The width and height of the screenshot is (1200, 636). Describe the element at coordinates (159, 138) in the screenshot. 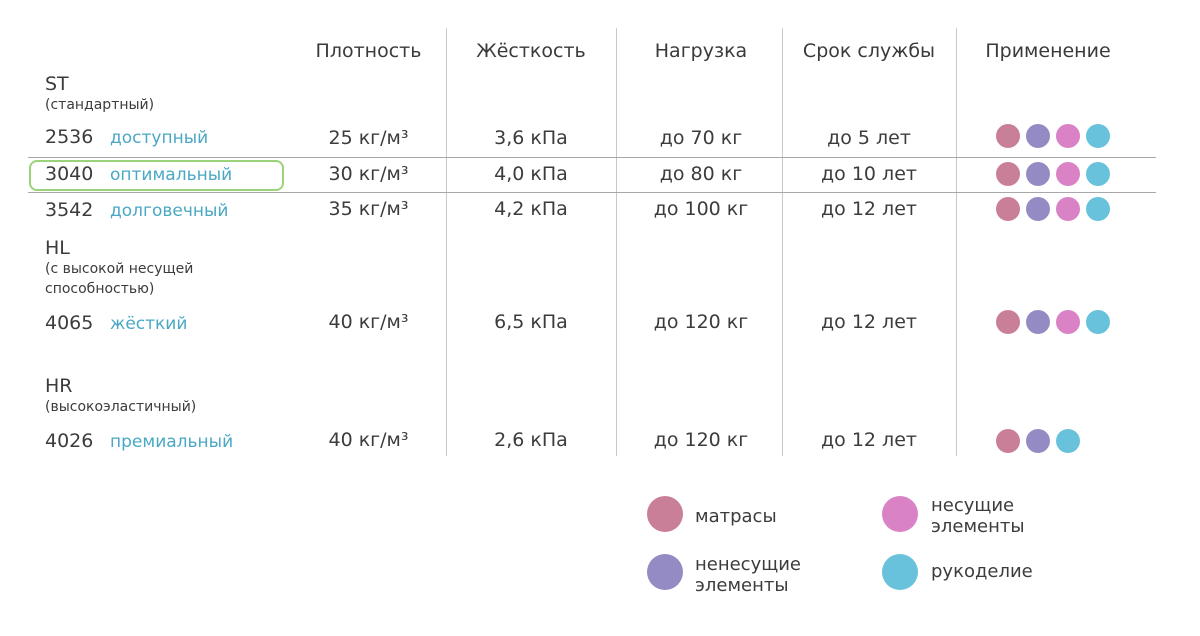

I see `product-tier: доступный` at that location.